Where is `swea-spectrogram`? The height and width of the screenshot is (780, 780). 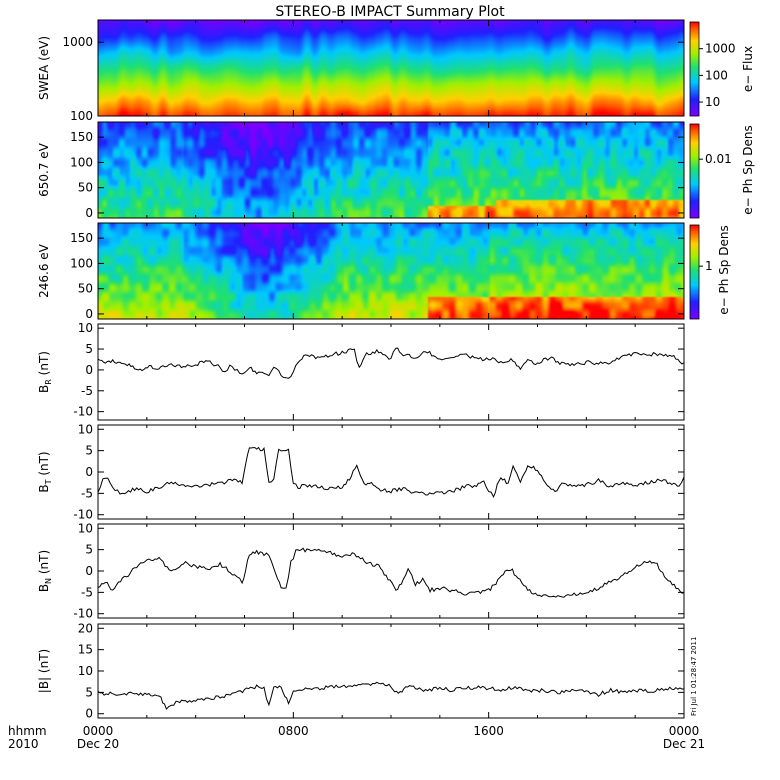
swea-spectrogram is located at coordinates (391, 68).